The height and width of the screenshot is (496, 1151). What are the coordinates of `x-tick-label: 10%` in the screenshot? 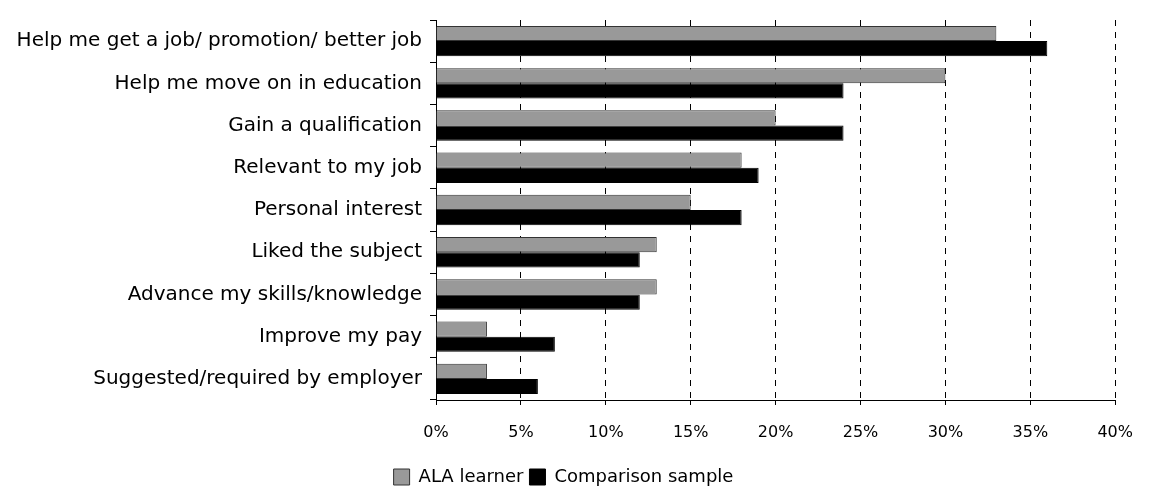 It's located at (606, 431).